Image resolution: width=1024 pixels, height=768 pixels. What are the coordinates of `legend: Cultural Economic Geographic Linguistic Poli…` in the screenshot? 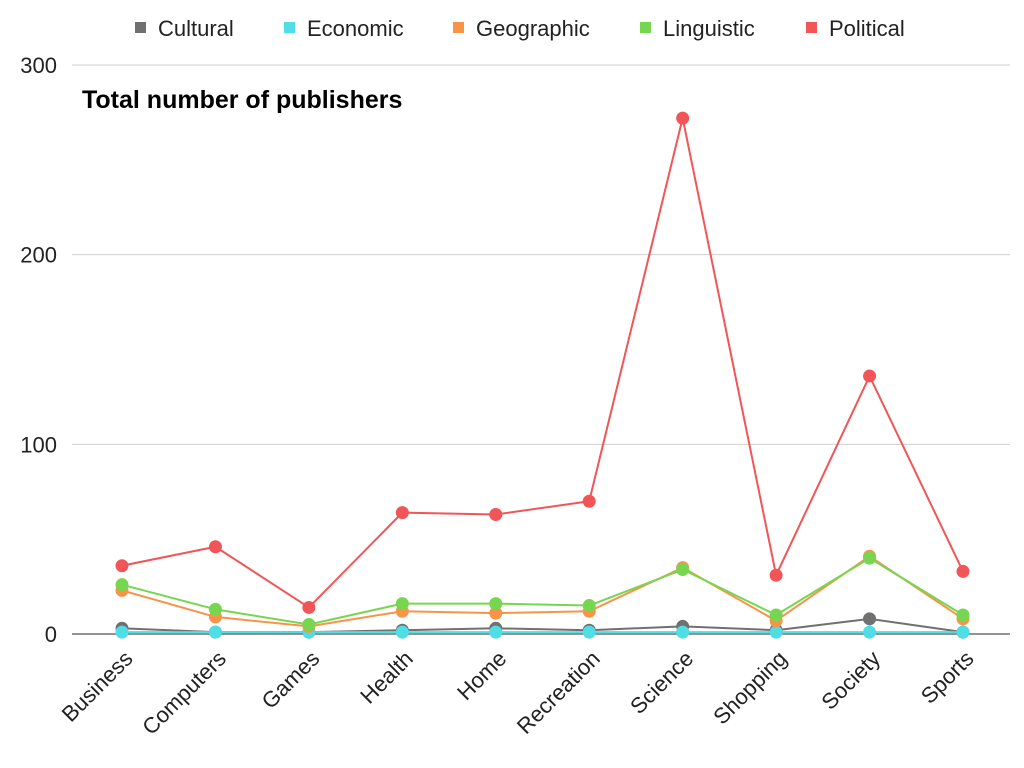 It's located at (520, 28).